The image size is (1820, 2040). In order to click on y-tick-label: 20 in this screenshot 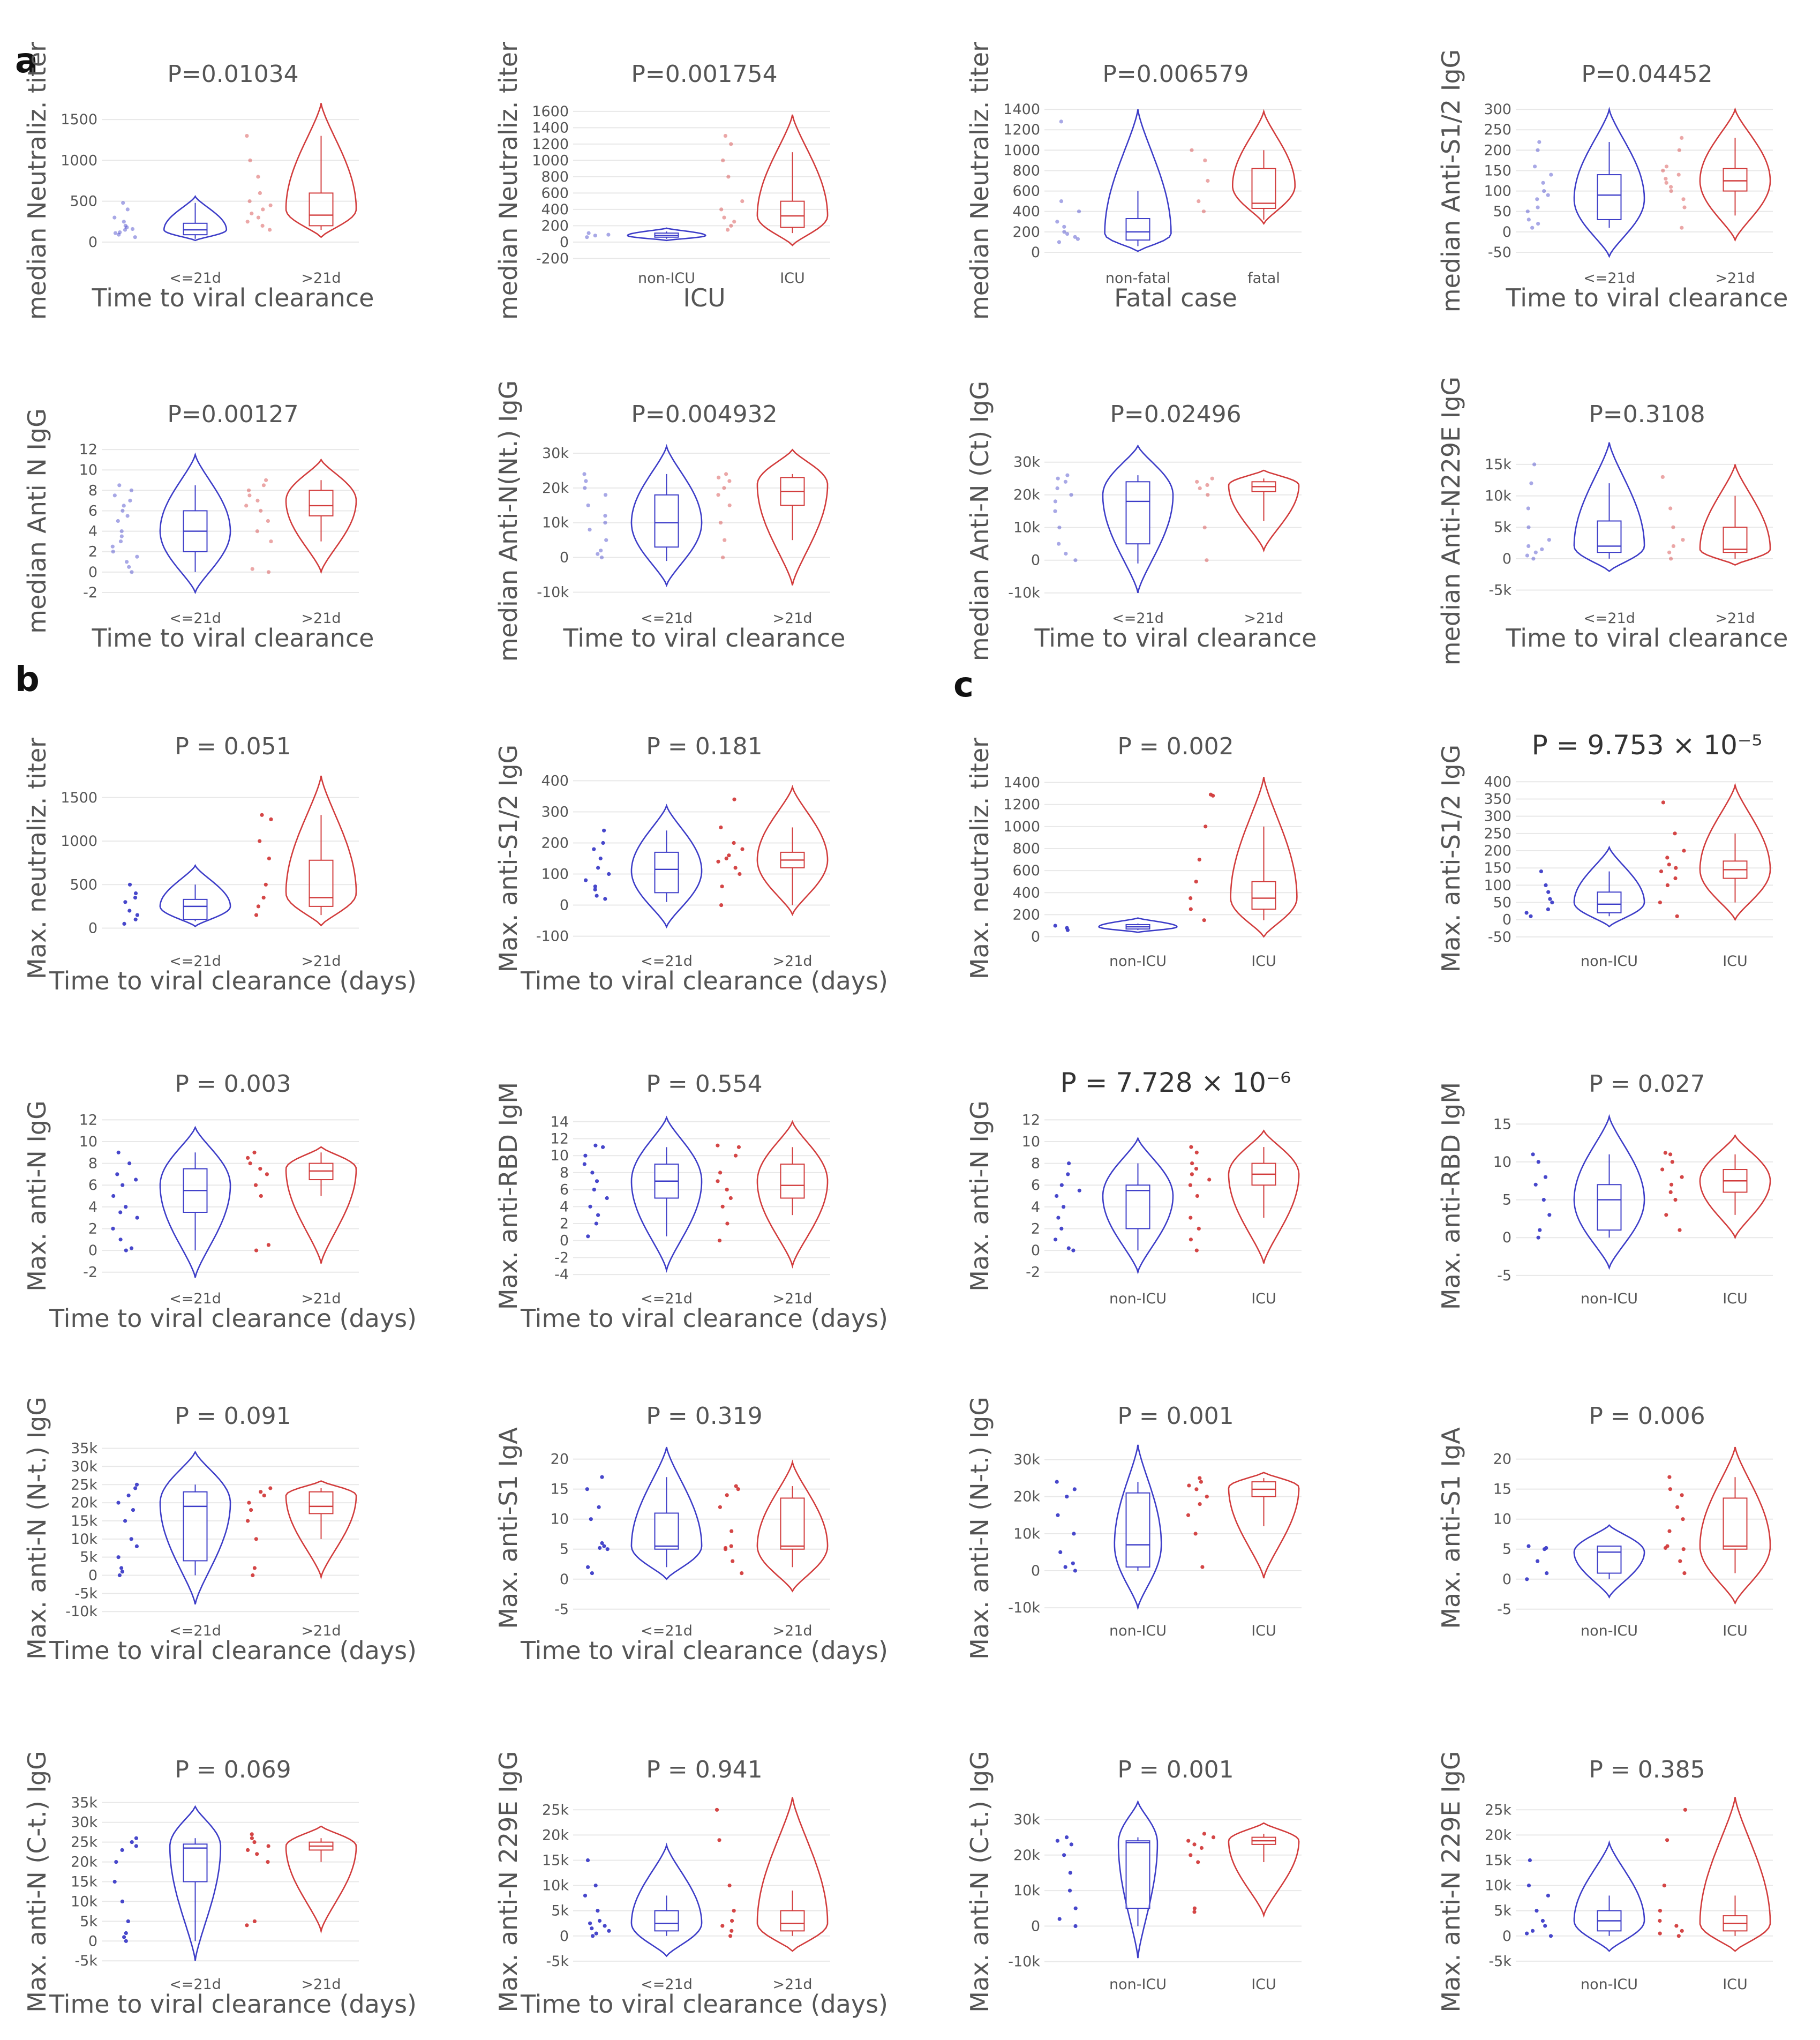, I will do `click(1502, 1459)`.